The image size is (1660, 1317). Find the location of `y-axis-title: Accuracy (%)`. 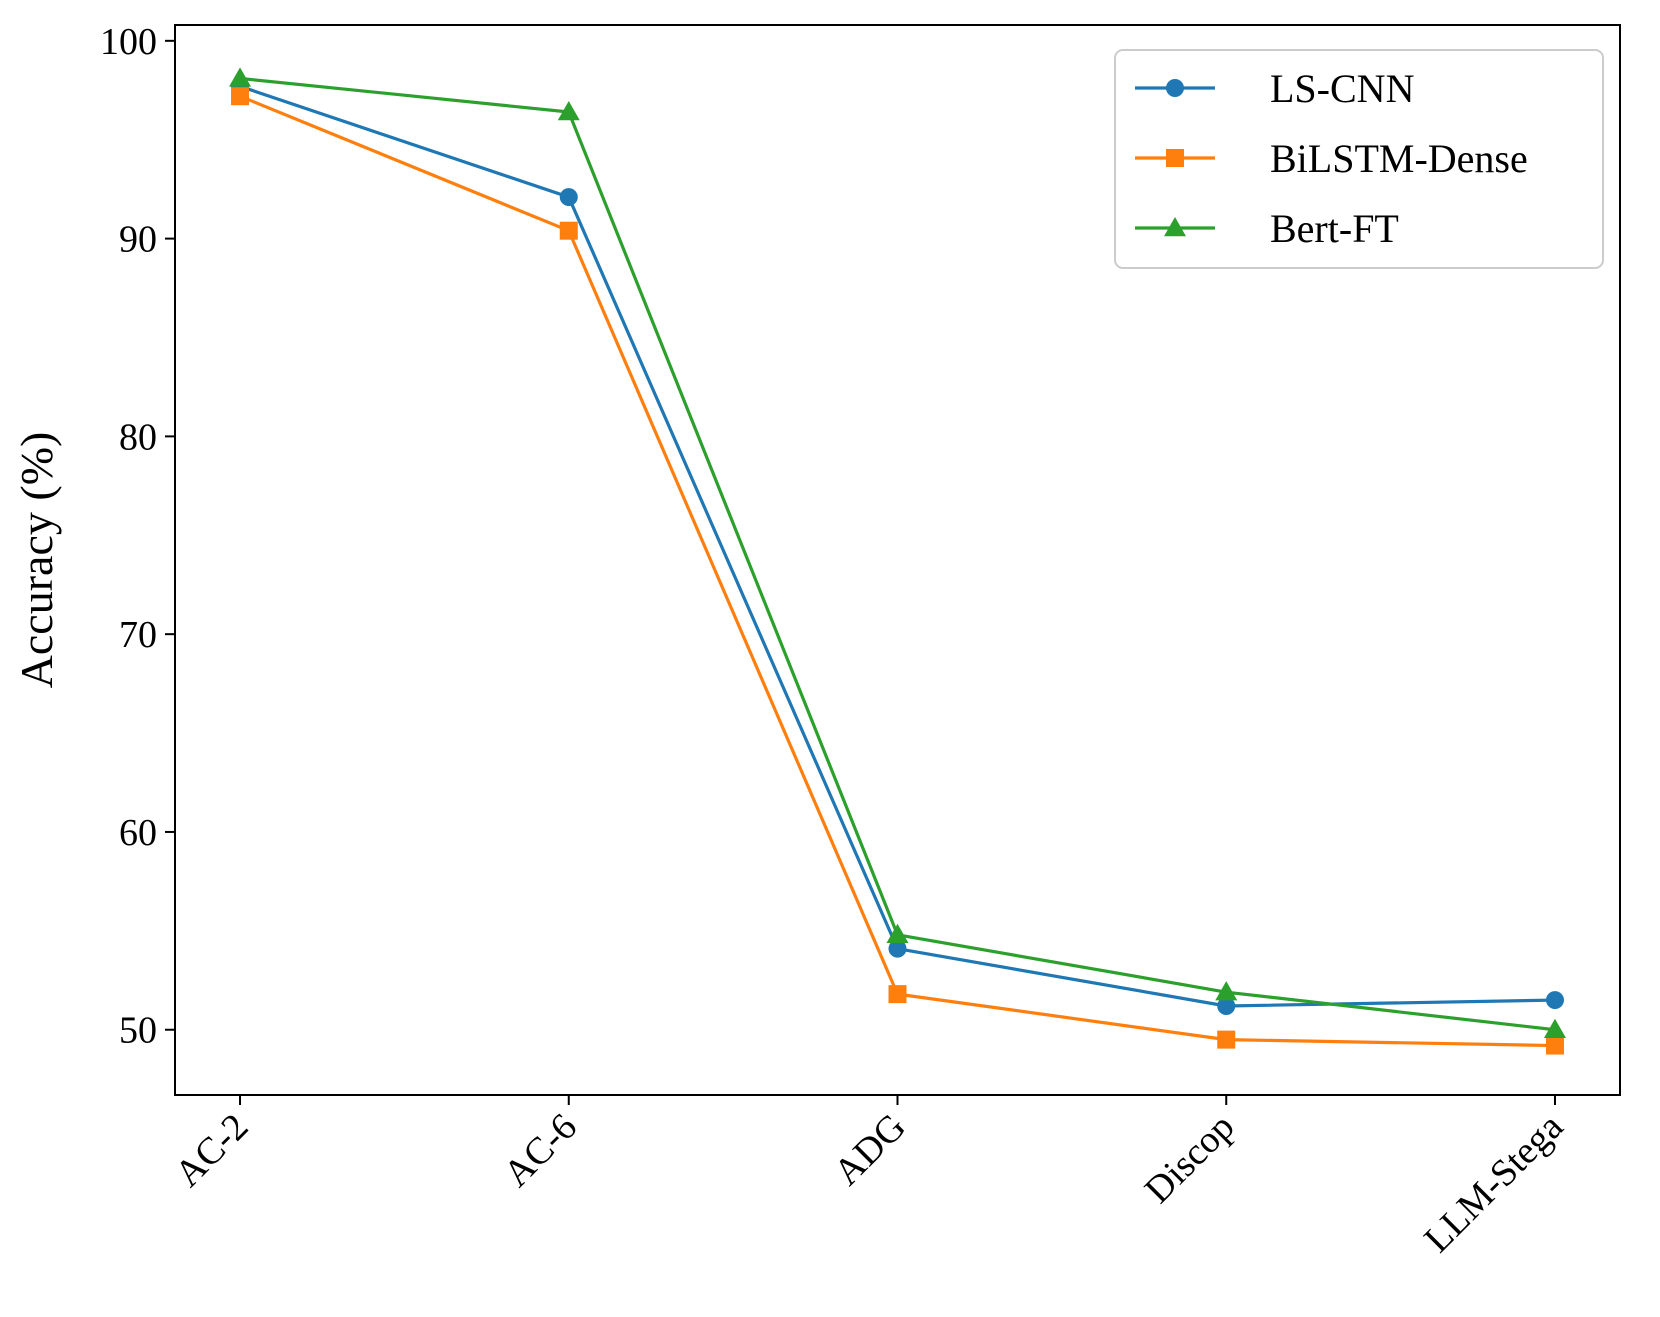

y-axis-title: Accuracy (%) is located at coordinates (36, 560).